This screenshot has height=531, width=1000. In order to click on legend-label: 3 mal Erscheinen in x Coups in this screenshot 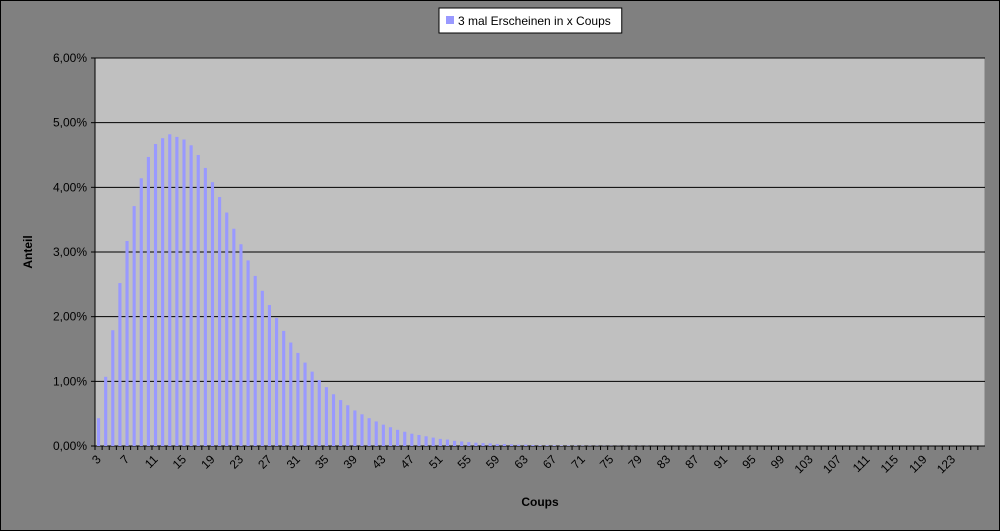, I will do `click(534, 21)`.